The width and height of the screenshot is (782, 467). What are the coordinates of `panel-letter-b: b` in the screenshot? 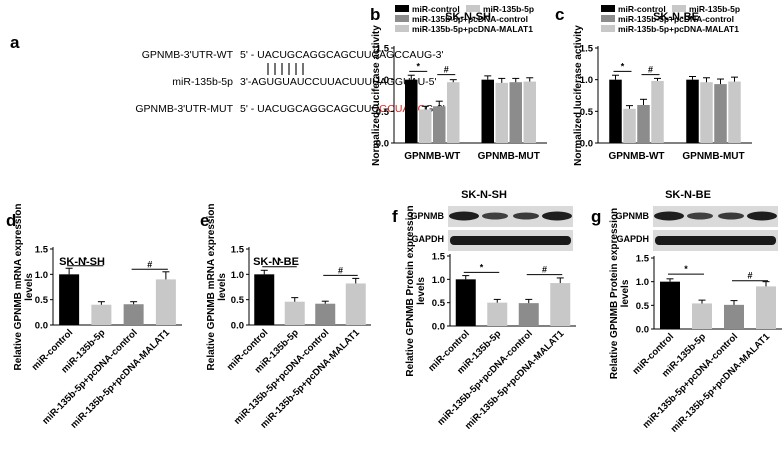 It's located at (375, 14).